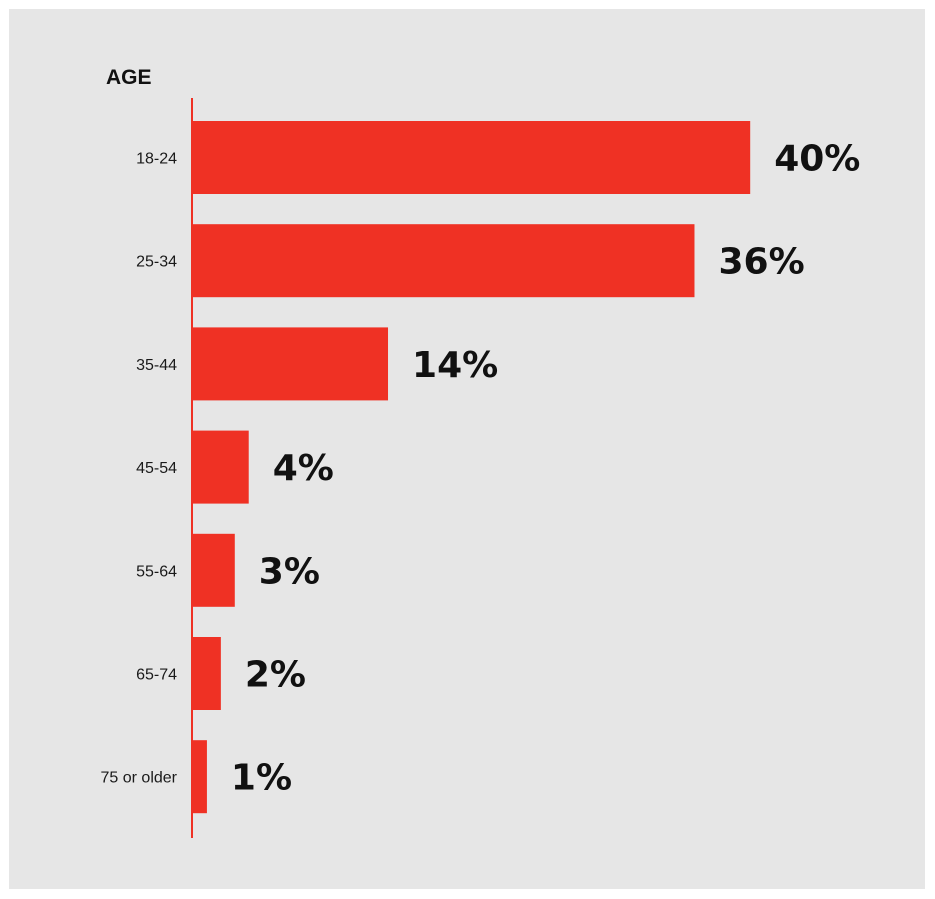 Image resolution: width=935 pixels, height=899 pixels. I want to click on category-label-0: 18-24, so click(156, 159).